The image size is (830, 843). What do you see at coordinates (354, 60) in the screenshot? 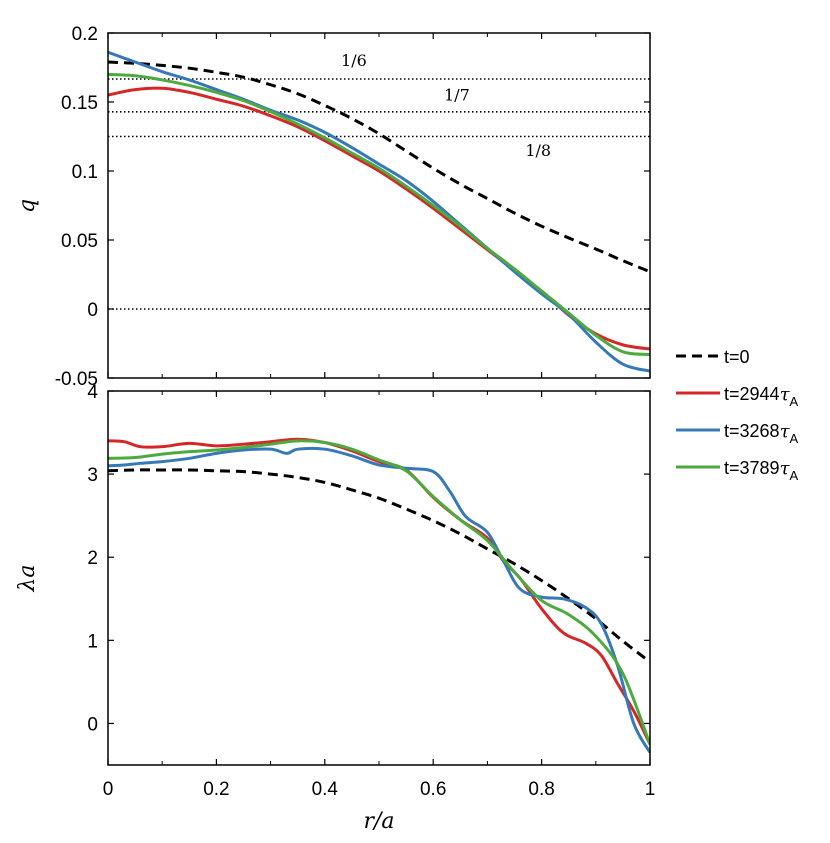
I see `rational-surface-label: 1/6` at bounding box center [354, 60].